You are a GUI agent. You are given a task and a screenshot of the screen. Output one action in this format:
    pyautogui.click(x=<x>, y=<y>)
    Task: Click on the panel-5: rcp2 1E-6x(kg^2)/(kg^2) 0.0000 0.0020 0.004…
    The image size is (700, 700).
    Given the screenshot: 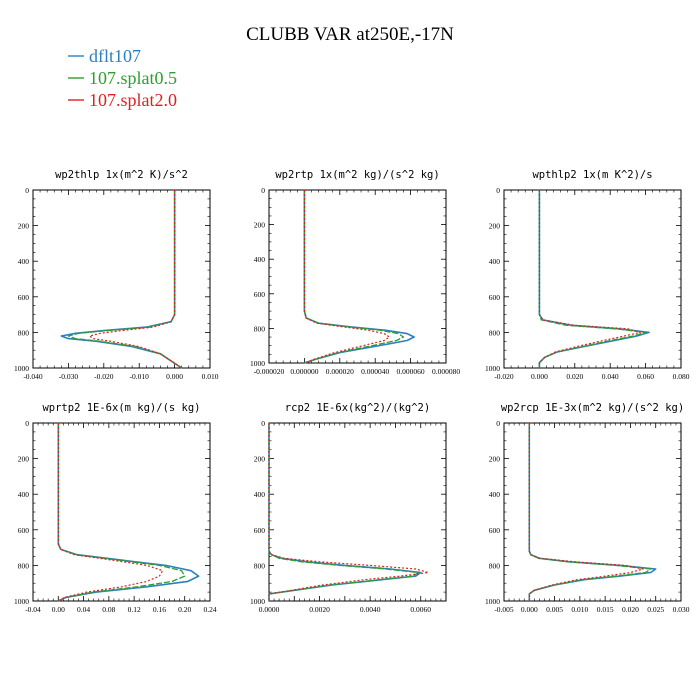 What is the action you would take?
    pyautogui.click(x=348, y=508)
    